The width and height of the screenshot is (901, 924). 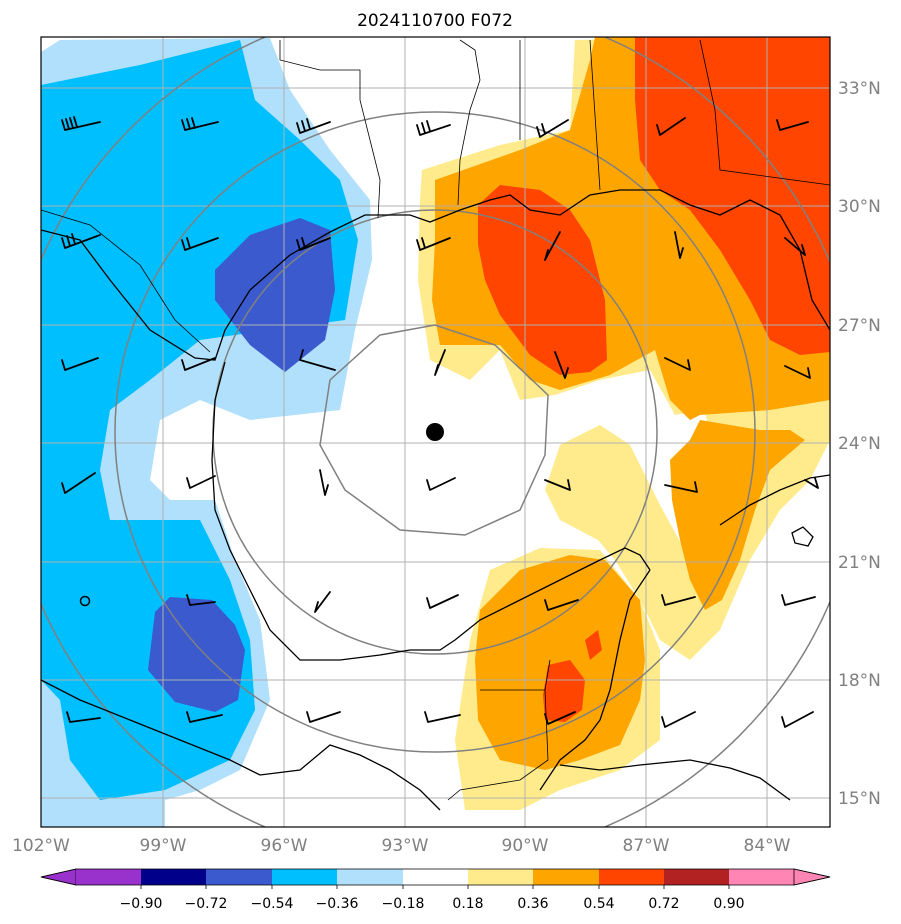 I want to click on colorbar-extend-low, so click(x=58, y=877).